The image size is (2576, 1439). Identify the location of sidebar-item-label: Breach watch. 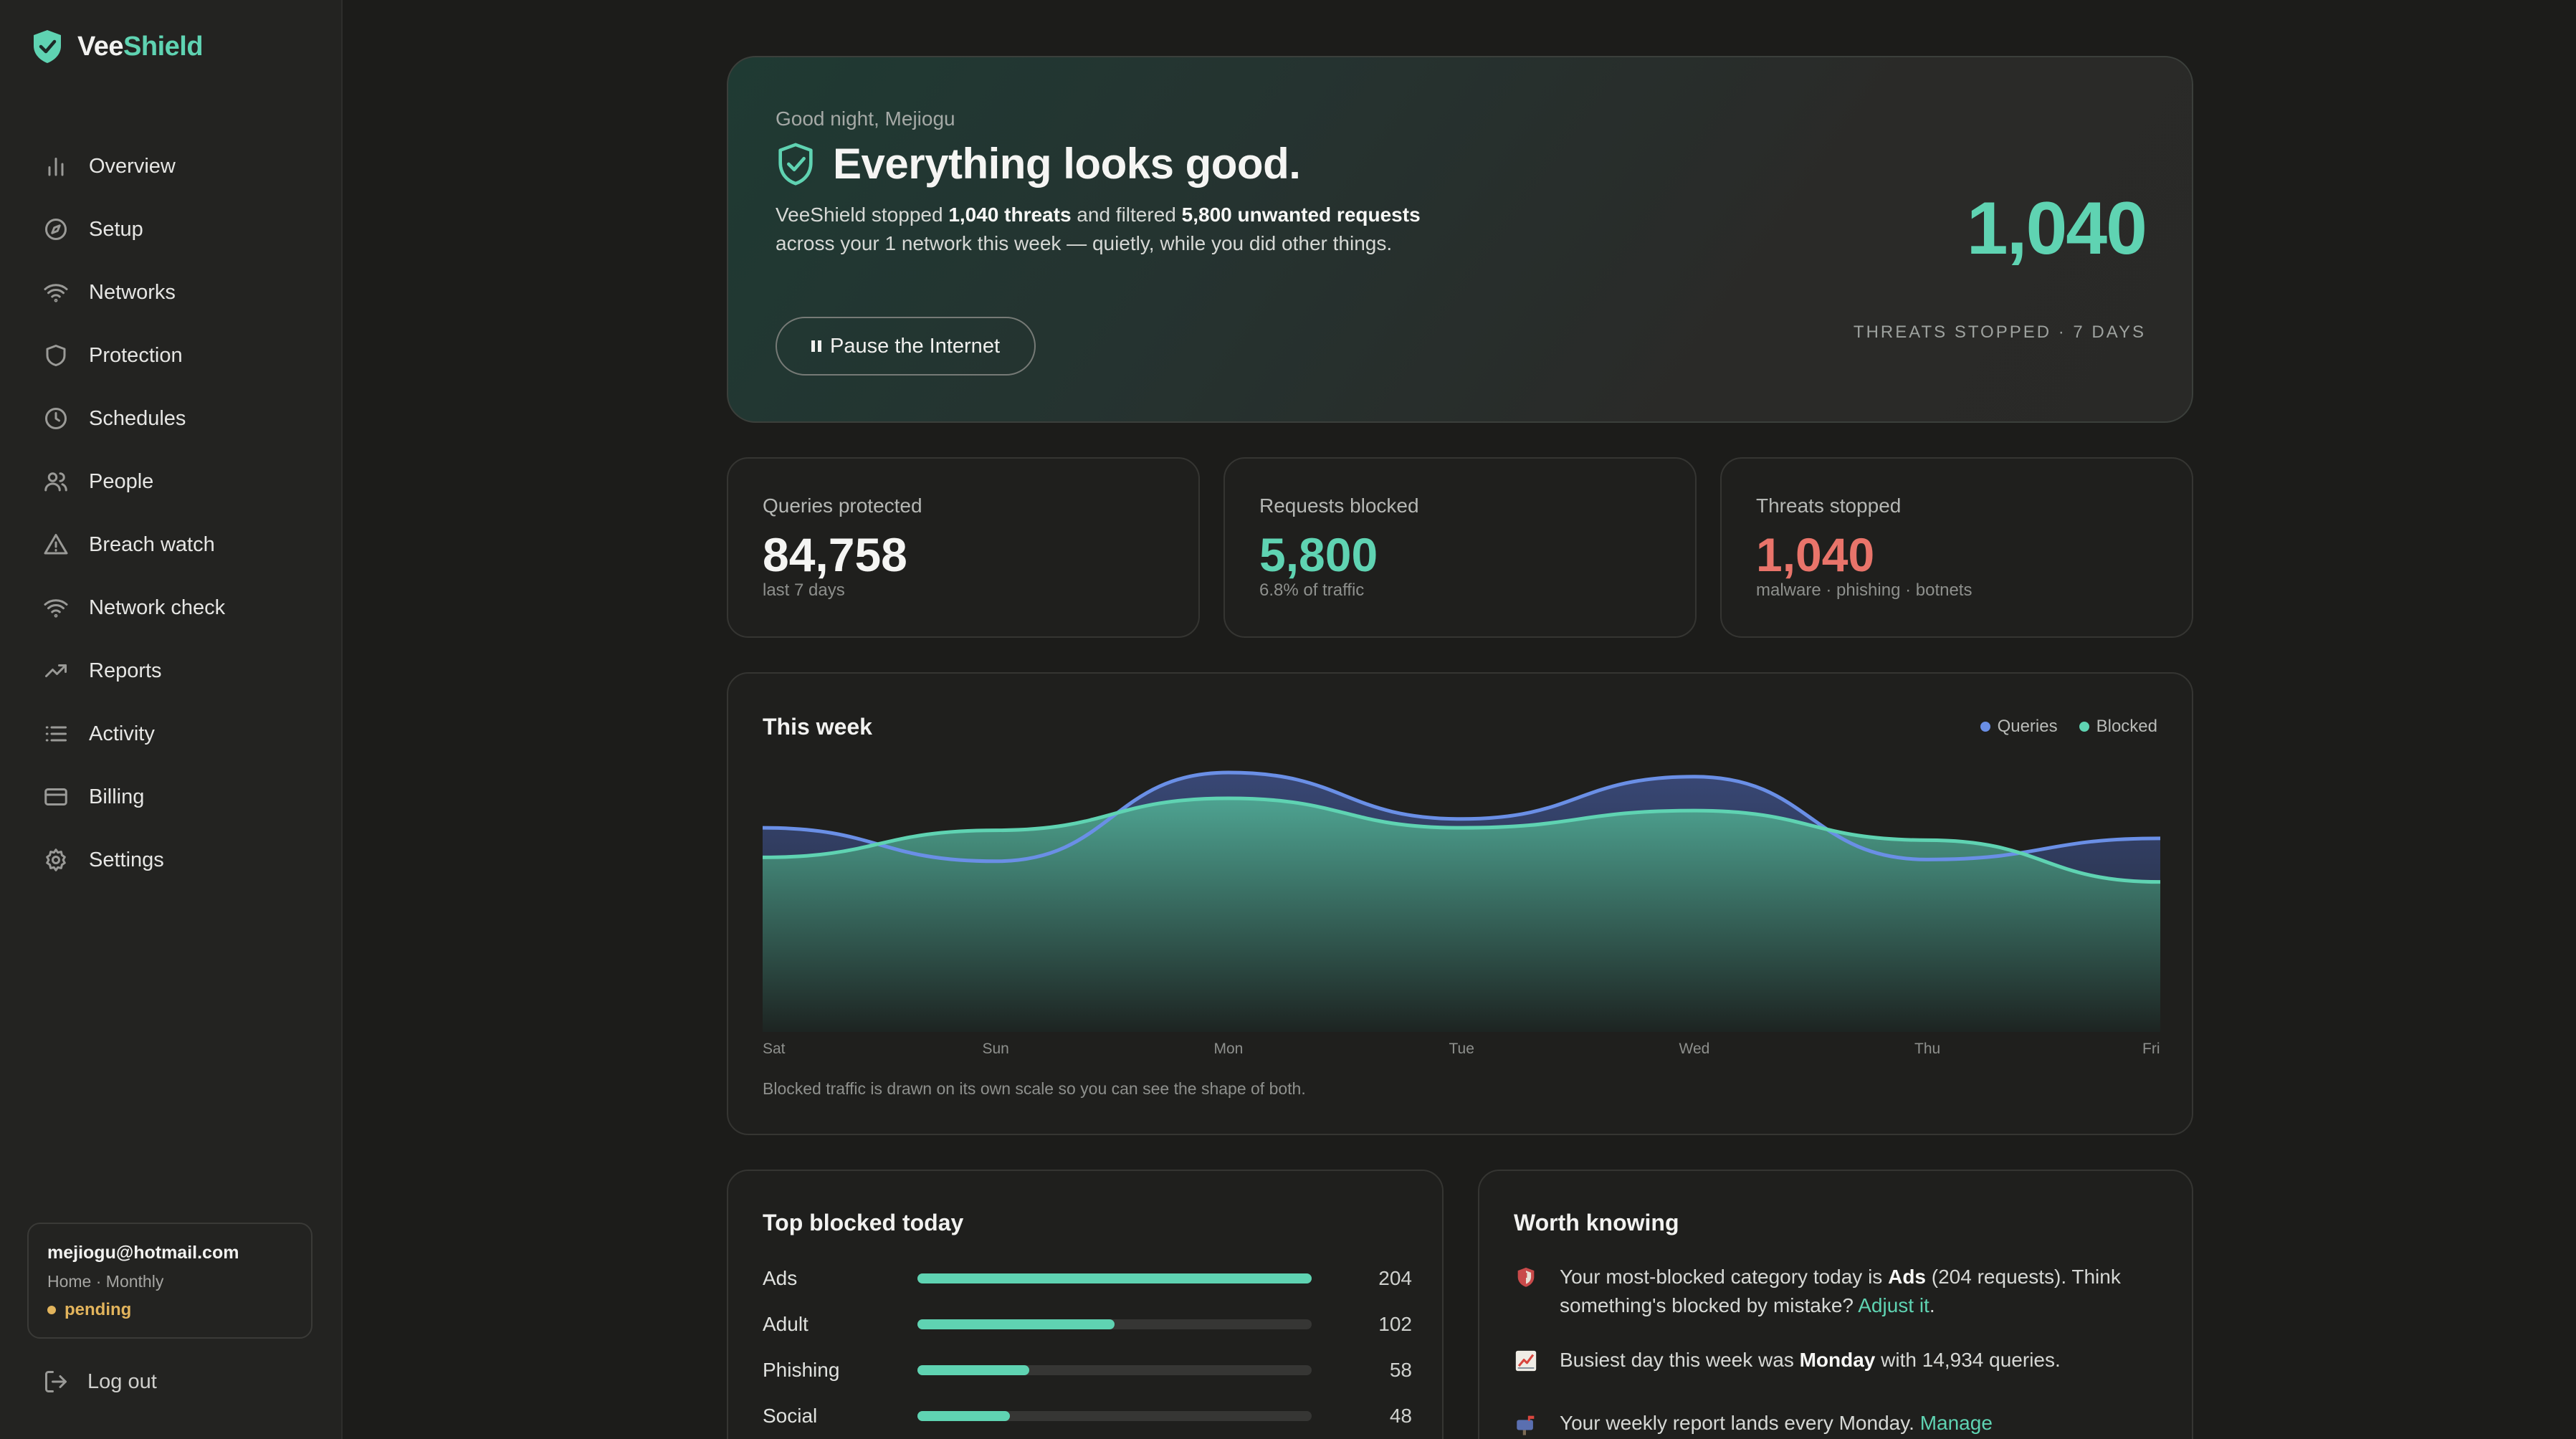
(152, 544).